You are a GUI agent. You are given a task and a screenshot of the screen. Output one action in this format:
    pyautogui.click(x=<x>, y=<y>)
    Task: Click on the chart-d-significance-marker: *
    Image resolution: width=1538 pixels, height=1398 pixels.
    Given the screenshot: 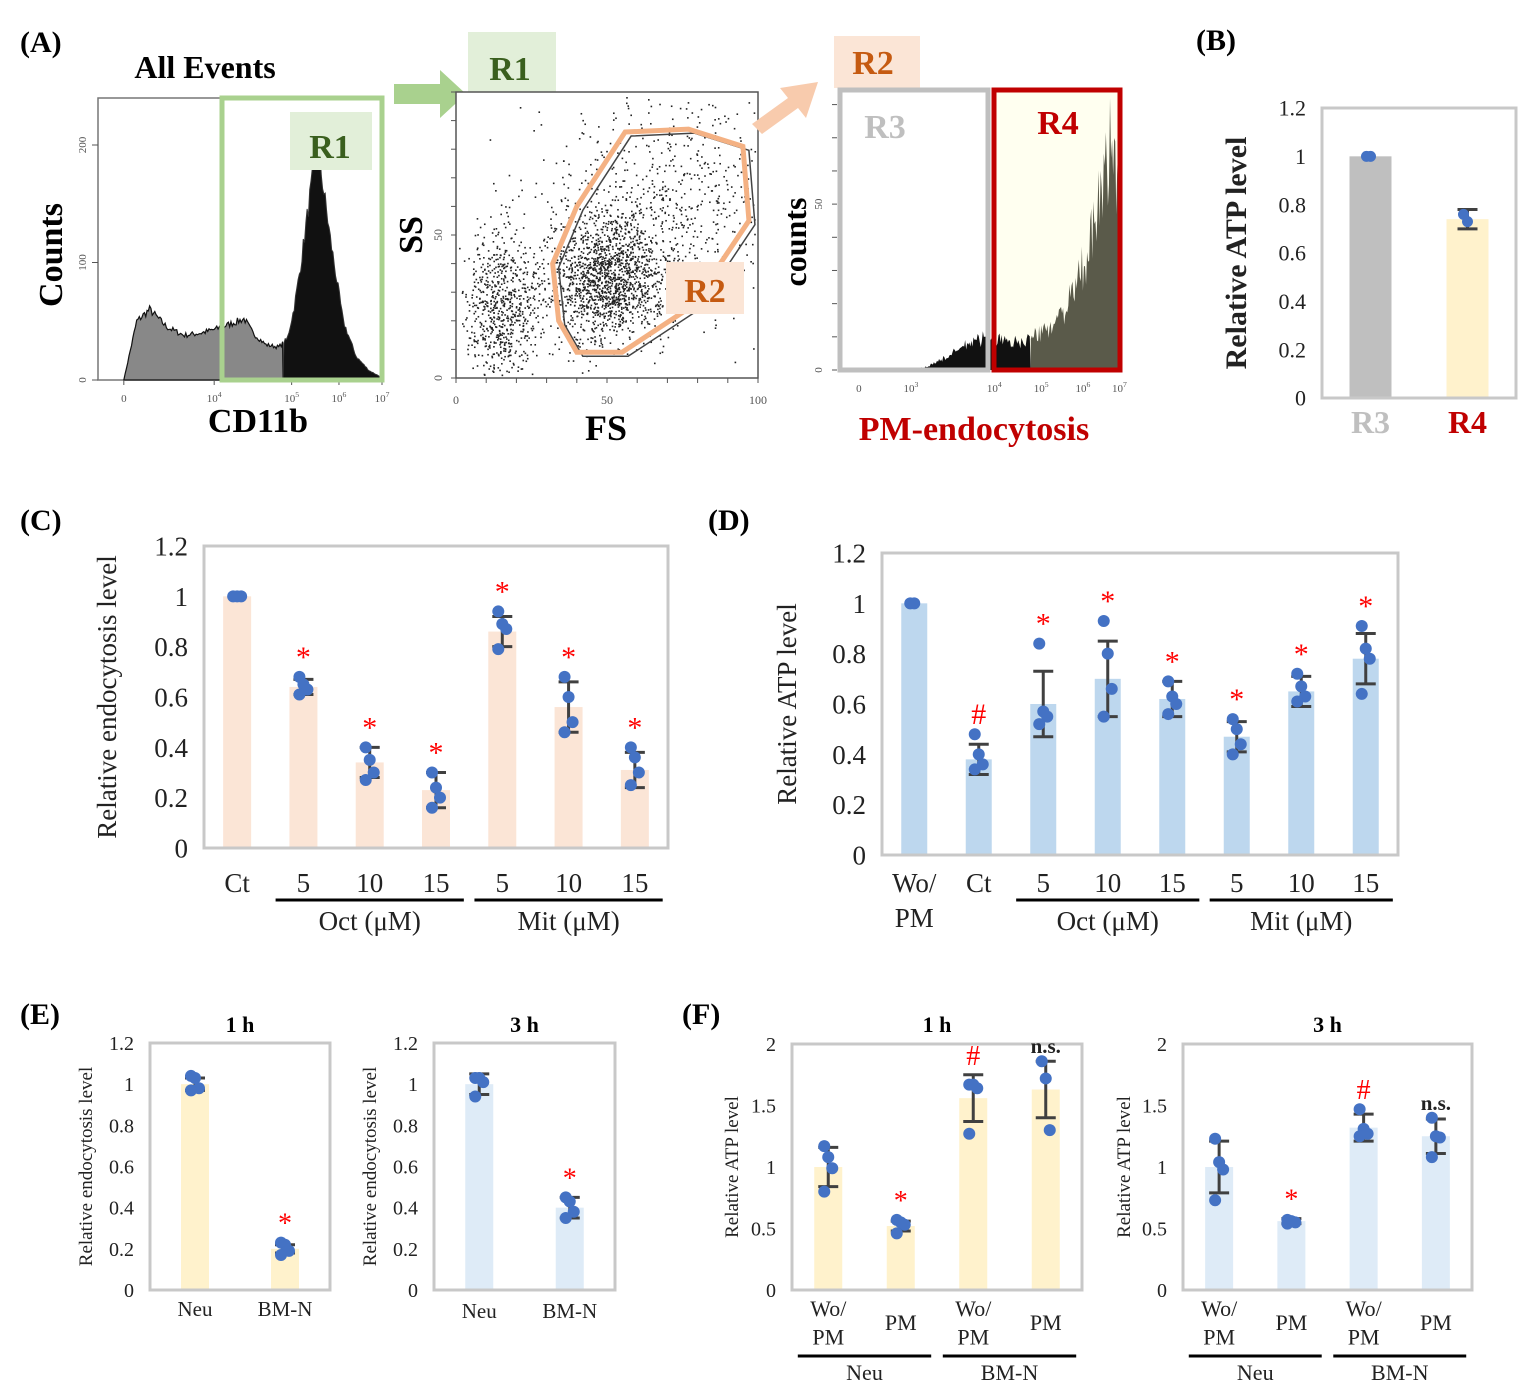 What is the action you would take?
    pyautogui.click(x=1301, y=654)
    